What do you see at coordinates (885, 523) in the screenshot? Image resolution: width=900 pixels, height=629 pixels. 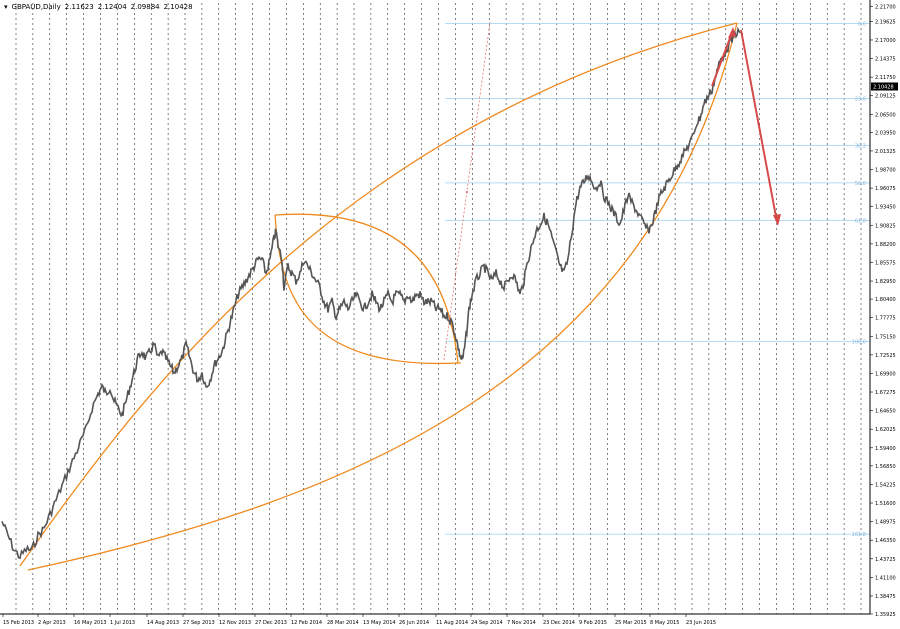 I see `y-tick-label: 1.48975` at bounding box center [885, 523].